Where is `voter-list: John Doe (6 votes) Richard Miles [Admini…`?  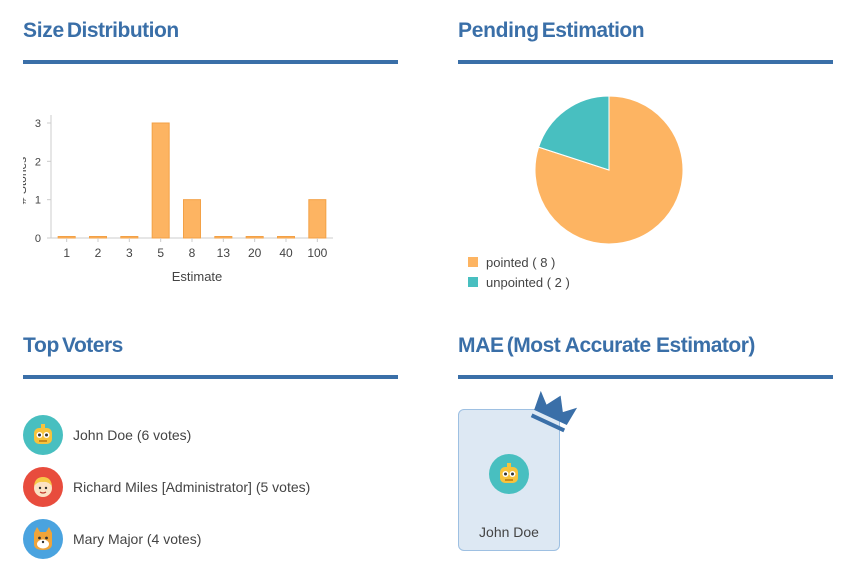 voter-list: John Doe (6 votes) Richard Miles [Admini… is located at coordinates (166, 487).